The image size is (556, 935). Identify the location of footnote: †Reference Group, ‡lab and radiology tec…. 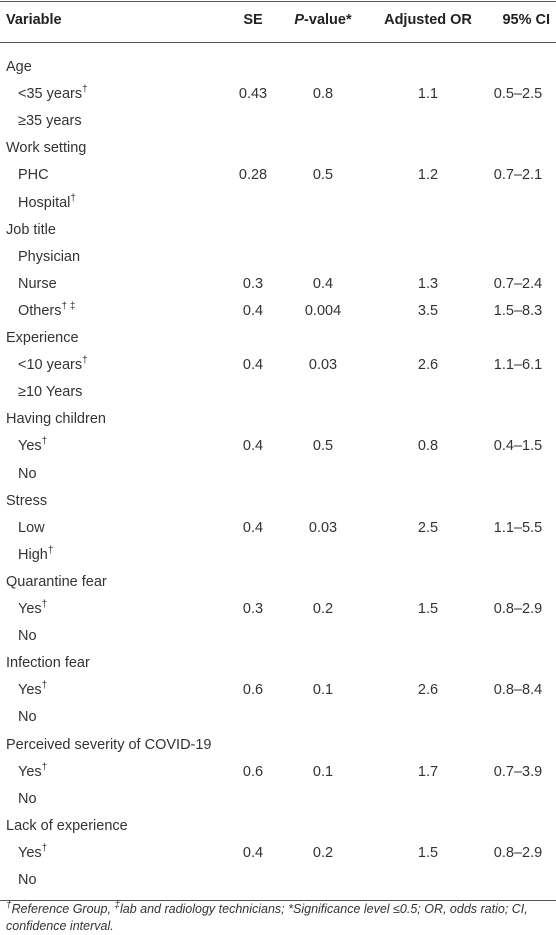
(278, 917).